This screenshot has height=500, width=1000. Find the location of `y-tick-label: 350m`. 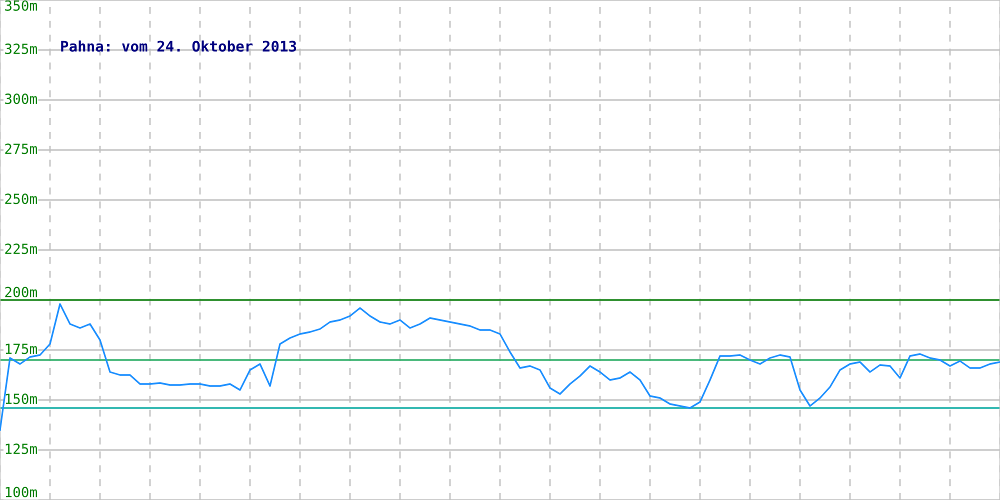

y-tick-label: 350m is located at coordinates (21, 5).